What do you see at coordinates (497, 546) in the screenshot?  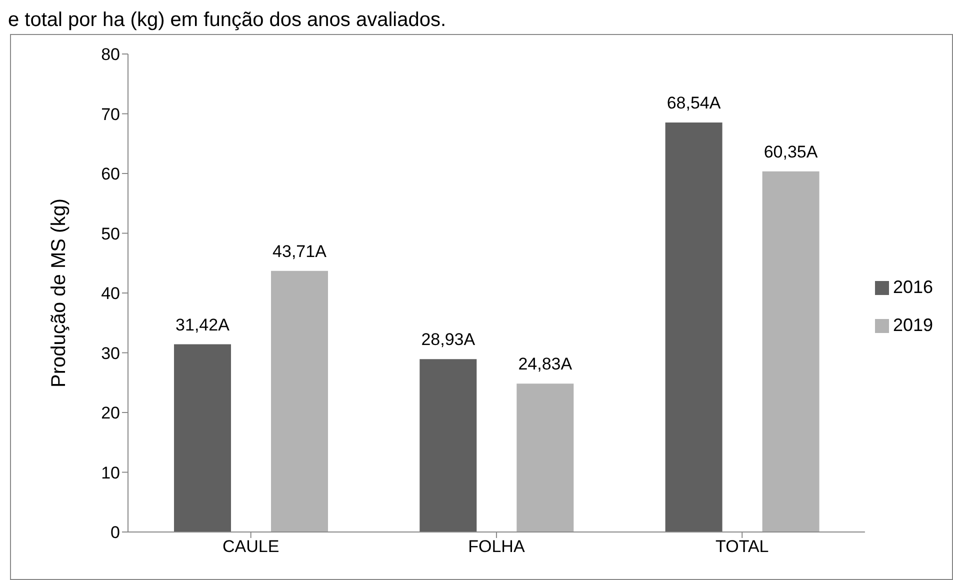 I see `x-tick-label: FOLHA` at bounding box center [497, 546].